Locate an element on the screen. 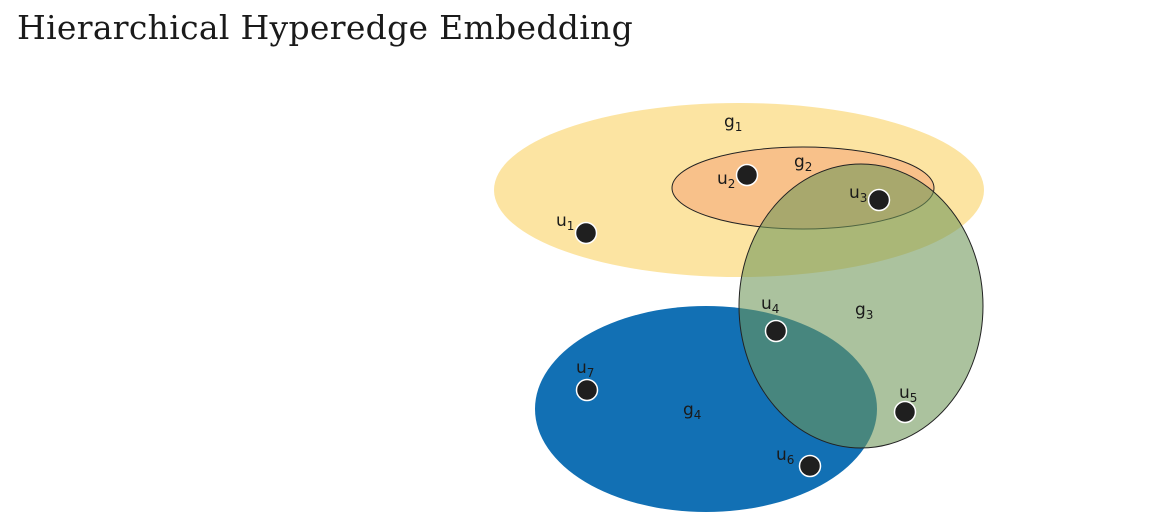  node-u6 is located at coordinates (810, 466).